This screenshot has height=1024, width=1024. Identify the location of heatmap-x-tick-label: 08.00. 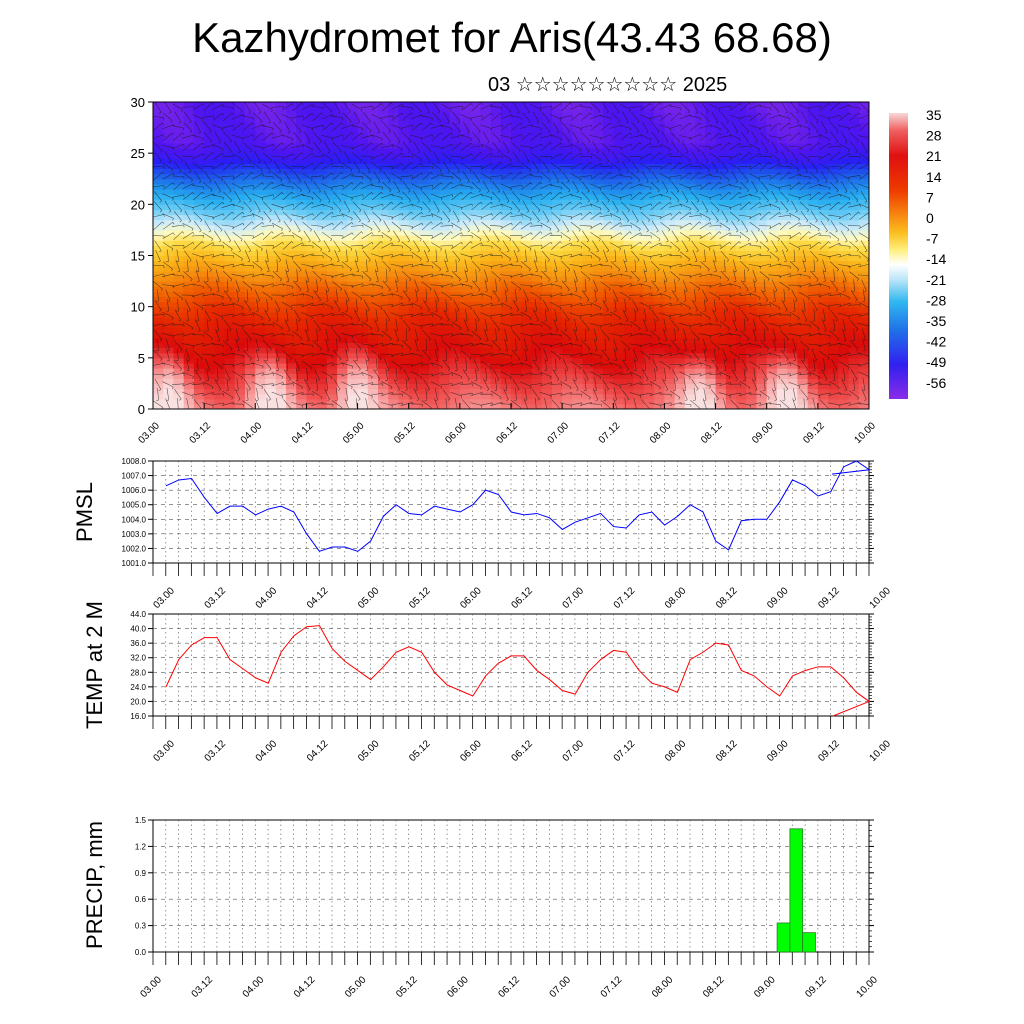
(661, 433).